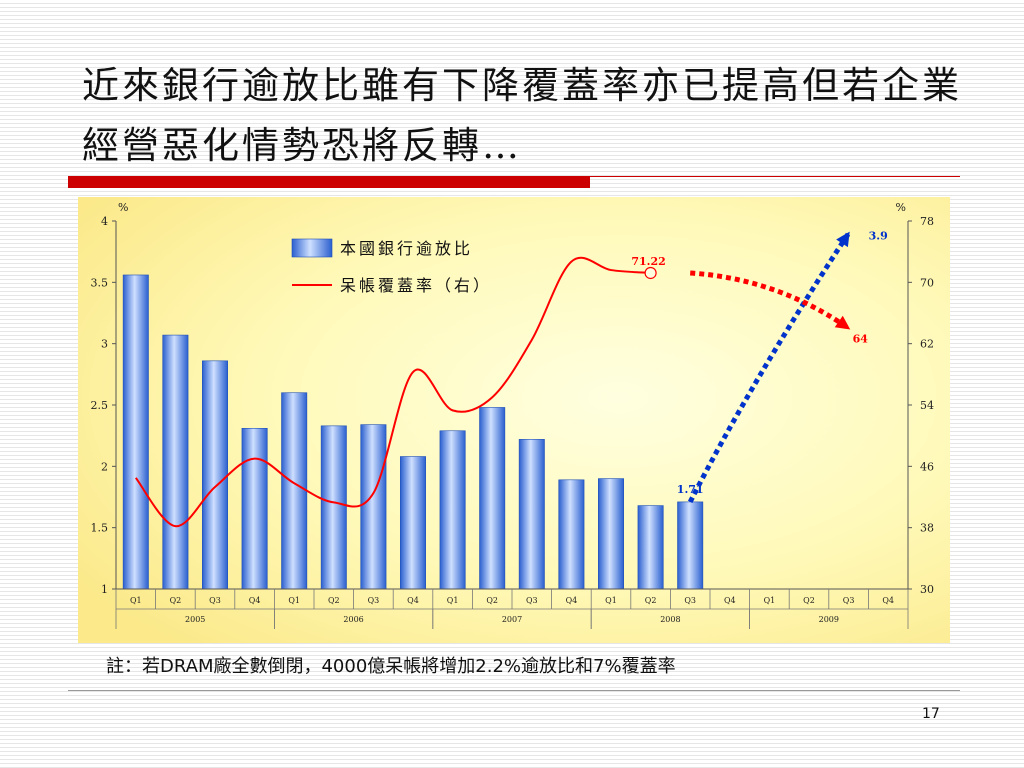 The image size is (1024, 768). Describe the element at coordinates (927, 466) in the screenshot. I see `right-tick-label: 46` at that location.